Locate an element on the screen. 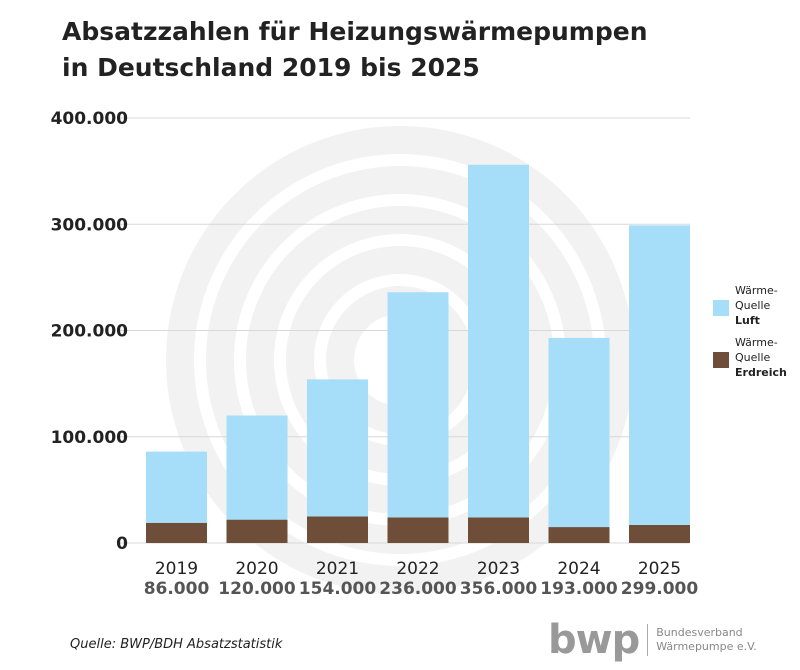  x-category-label: 2021 is located at coordinates (337, 569).